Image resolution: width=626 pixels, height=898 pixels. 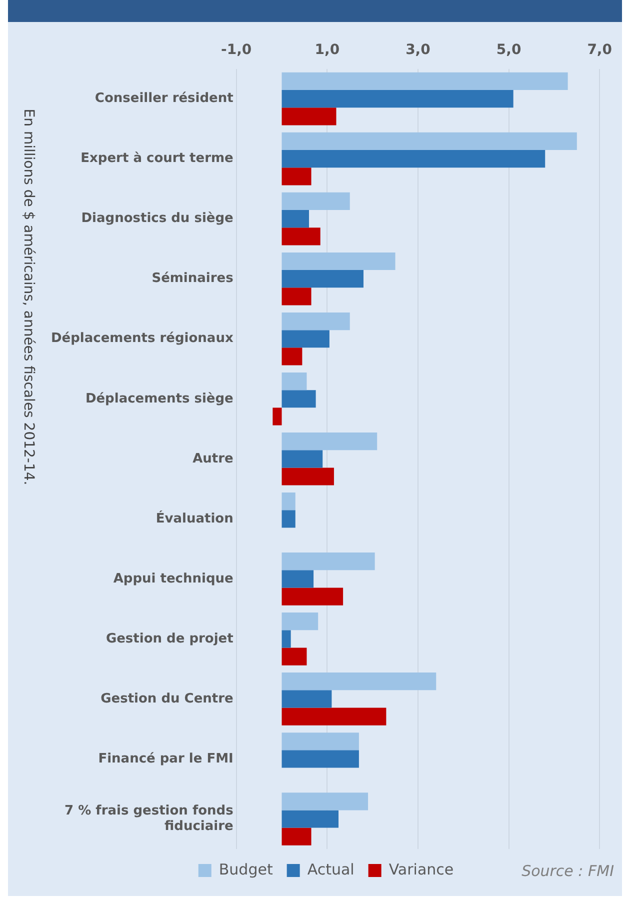 I want to click on y-tick-label: Gestion de projet, so click(x=170, y=638).